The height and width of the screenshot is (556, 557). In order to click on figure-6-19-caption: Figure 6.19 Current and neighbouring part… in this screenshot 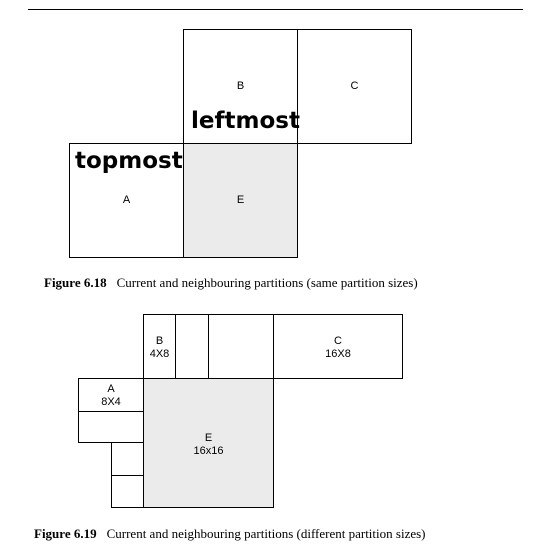, I will do `click(230, 533)`.